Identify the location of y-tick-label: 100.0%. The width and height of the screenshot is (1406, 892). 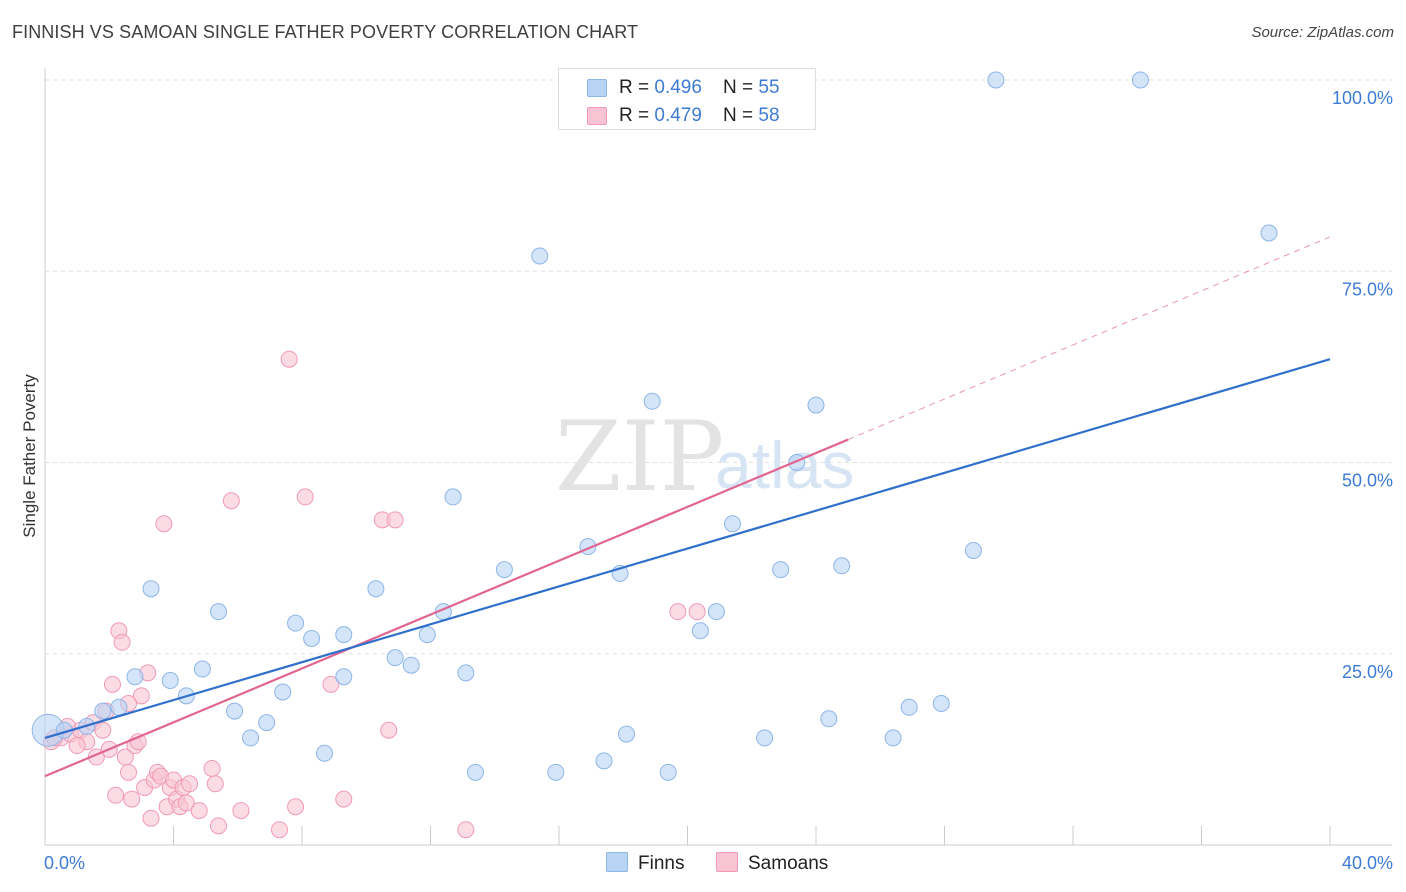
(1362, 98).